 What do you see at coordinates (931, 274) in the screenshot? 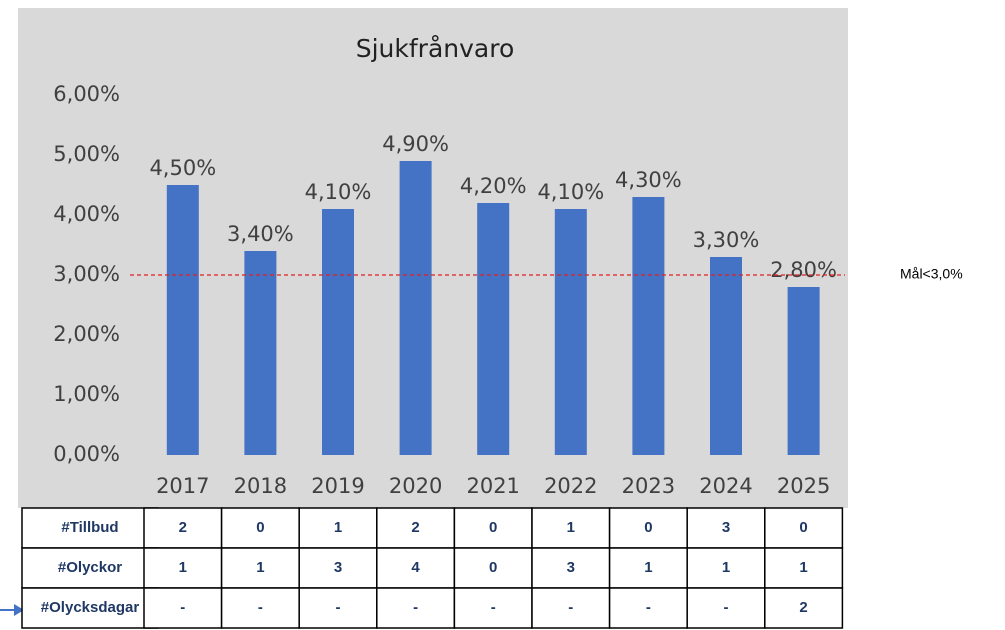
I see `target-label: Mål<3,0%` at bounding box center [931, 274].